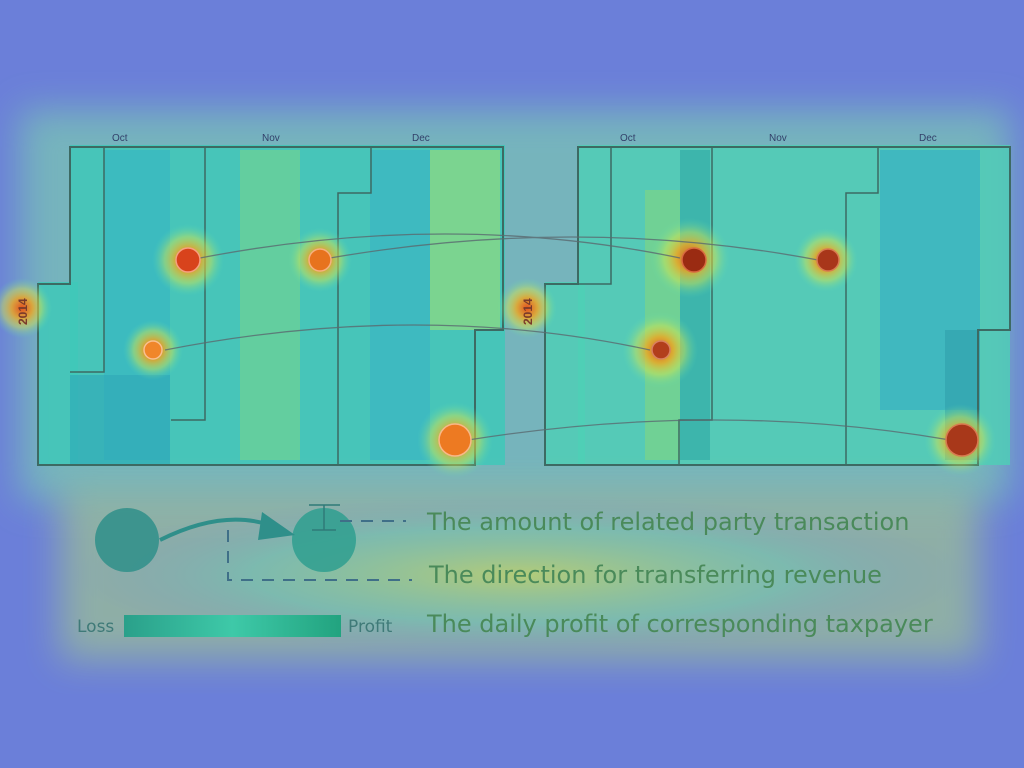 This screenshot has height=768, width=1024. I want to click on legend-amount-label: The amount of related party transaction, so click(667, 522).